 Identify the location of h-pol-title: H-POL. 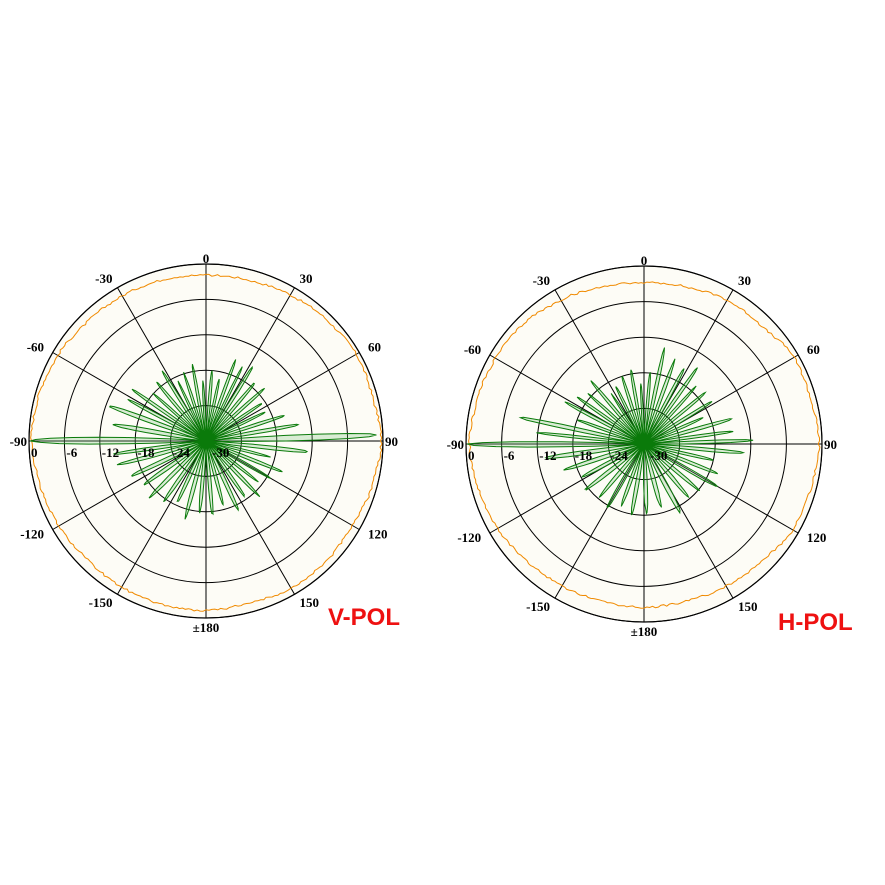
(815, 622).